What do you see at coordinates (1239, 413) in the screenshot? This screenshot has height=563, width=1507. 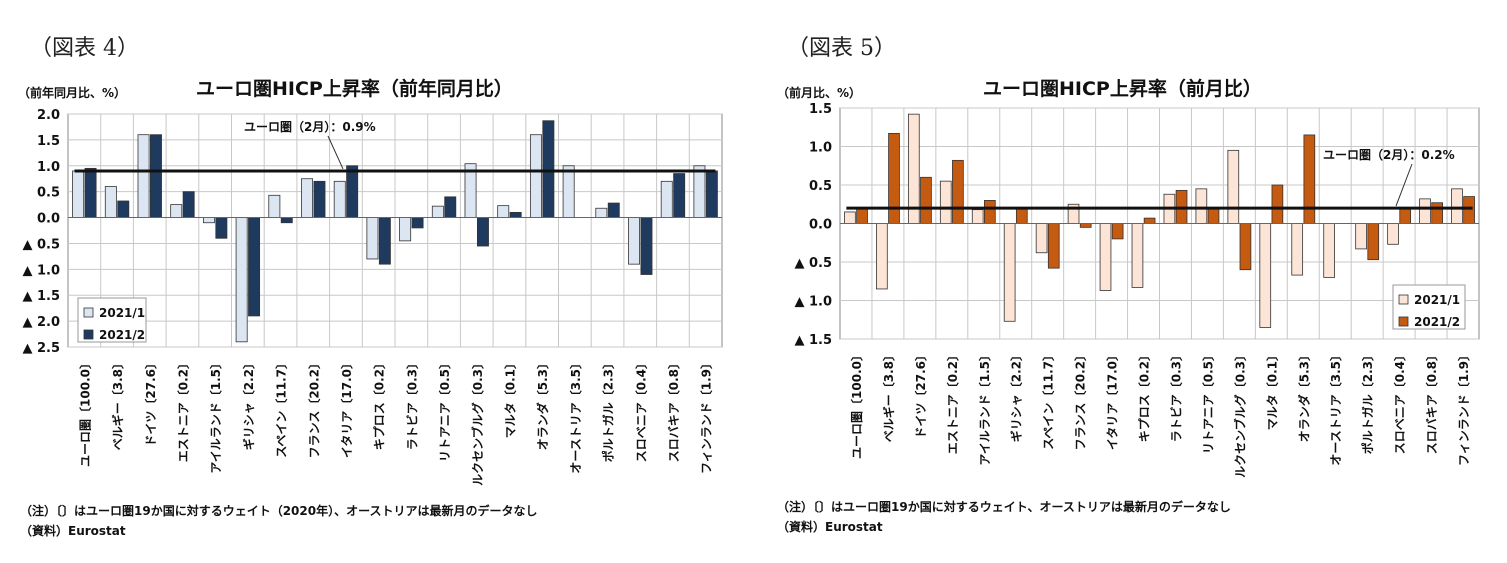 I see `x-category-label: ルクセンブルグ〔0.3〕` at bounding box center [1239, 413].